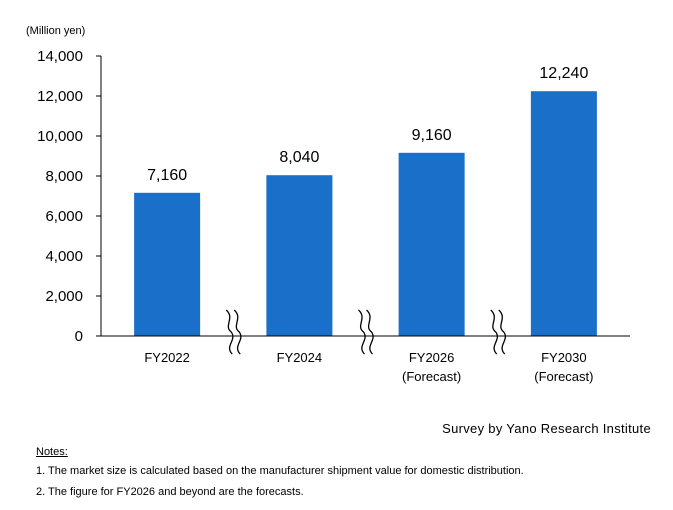  What do you see at coordinates (64, 256) in the screenshot?
I see `y-tick-label: 4,000` at bounding box center [64, 256].